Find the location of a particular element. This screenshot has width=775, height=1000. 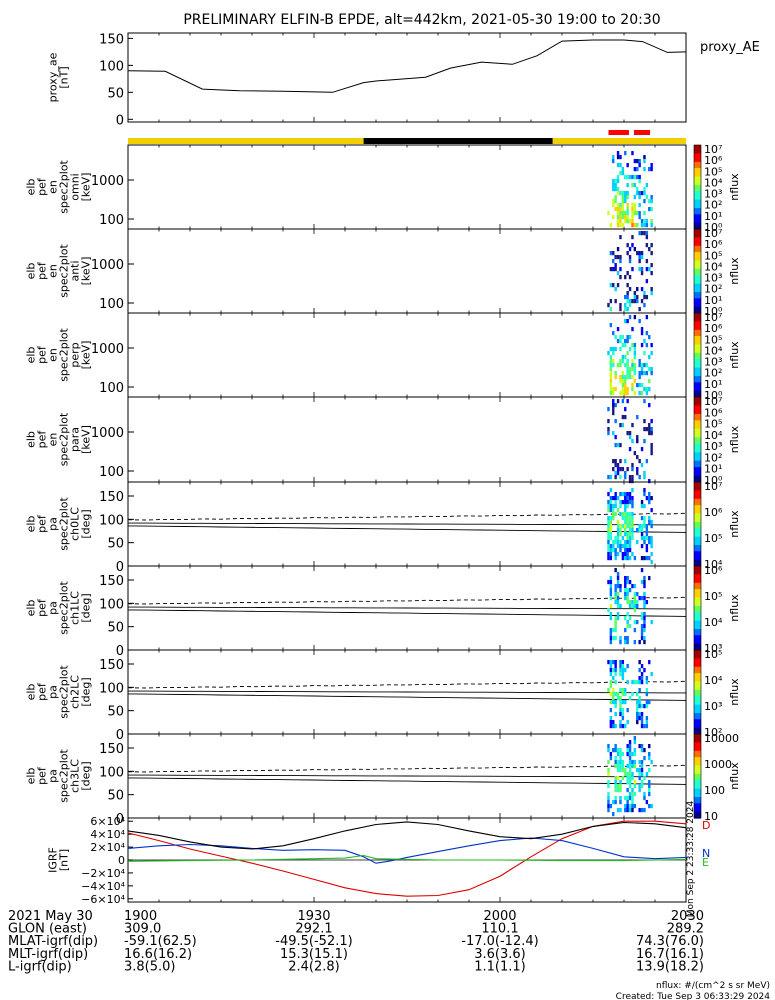

panel-ch0LC-ylabel-line: pef is located at coordinates (42, 523).